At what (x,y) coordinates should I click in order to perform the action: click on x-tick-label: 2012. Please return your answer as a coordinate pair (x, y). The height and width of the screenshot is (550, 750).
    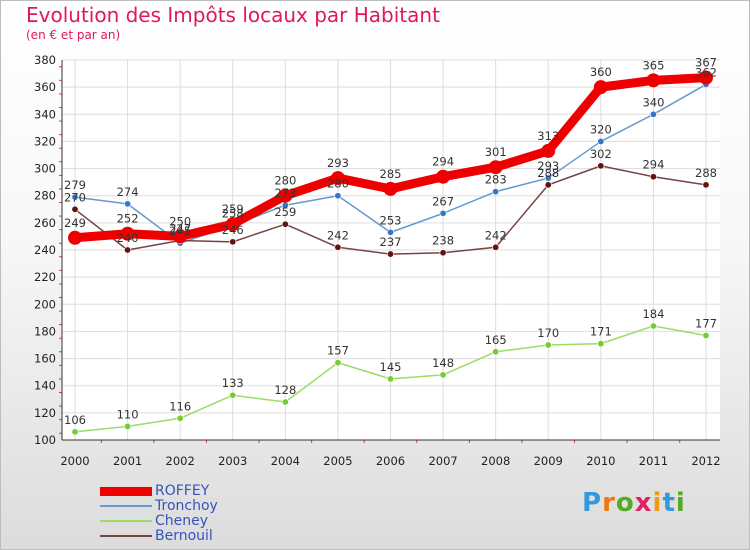
    Looking at the image, I should click on (705, 461).